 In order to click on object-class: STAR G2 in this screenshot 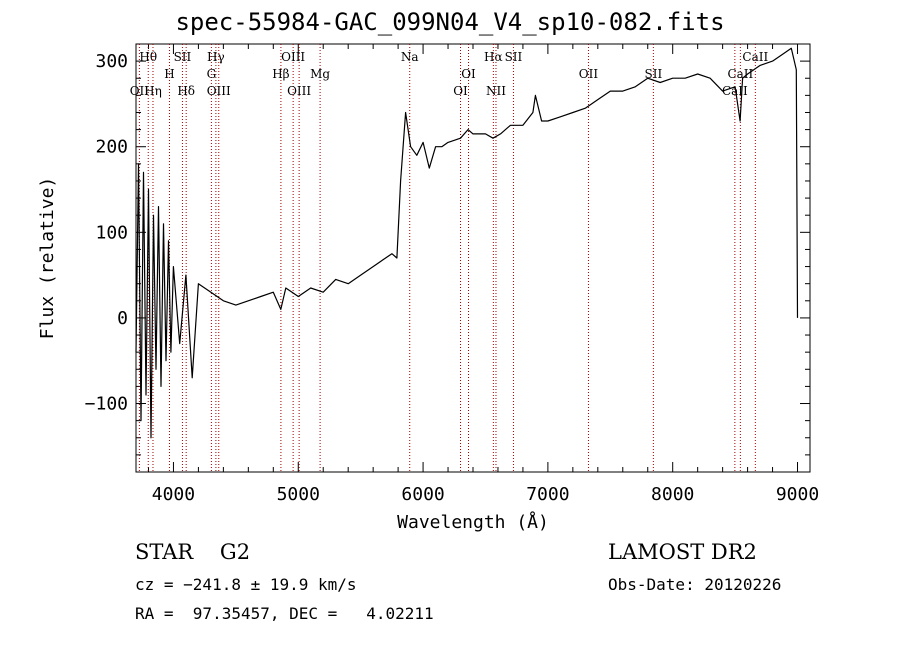, I will do `click(193, 552)`.